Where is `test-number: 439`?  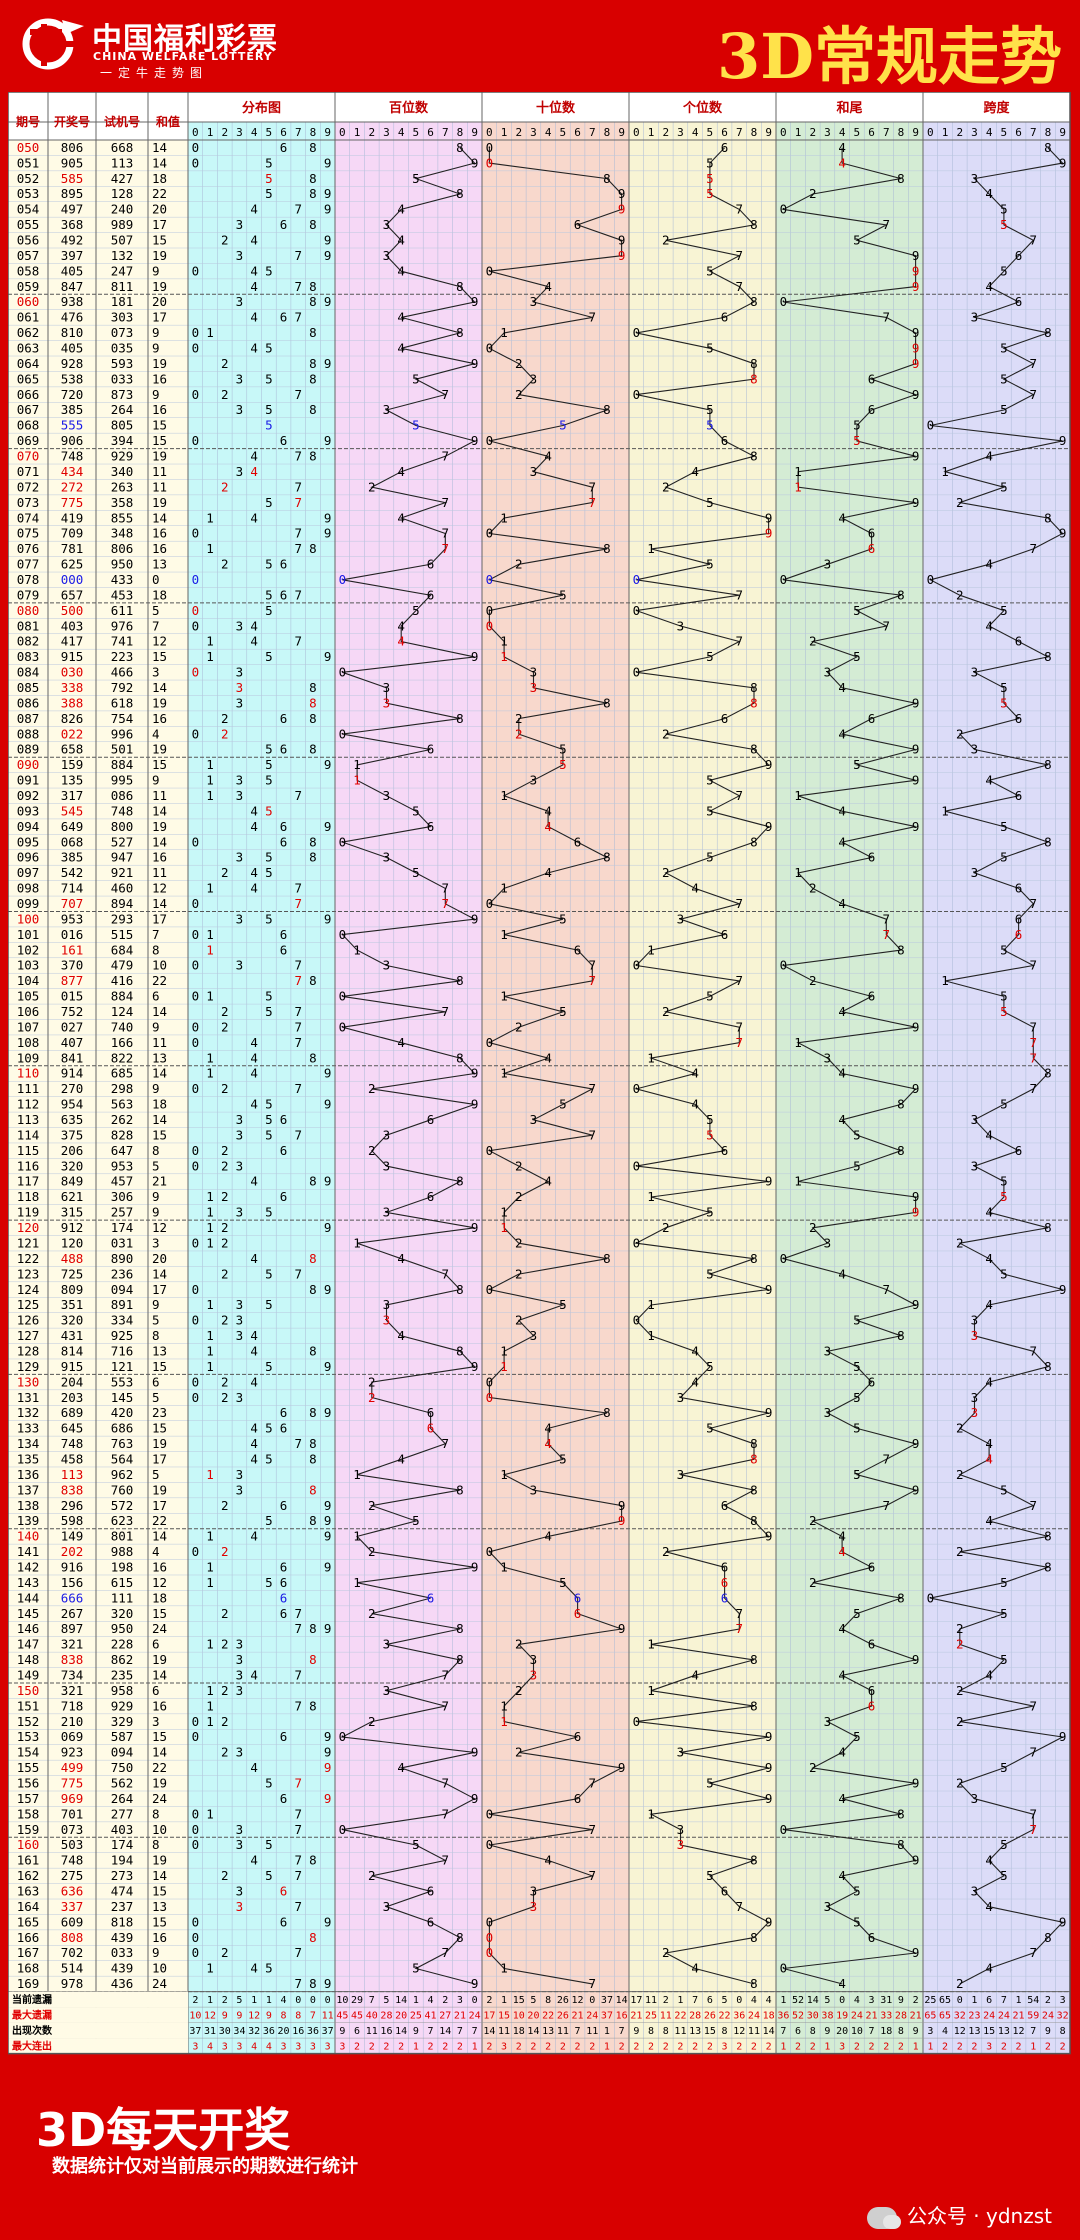
test-number: 439 is located at coordinates (122, 1937).